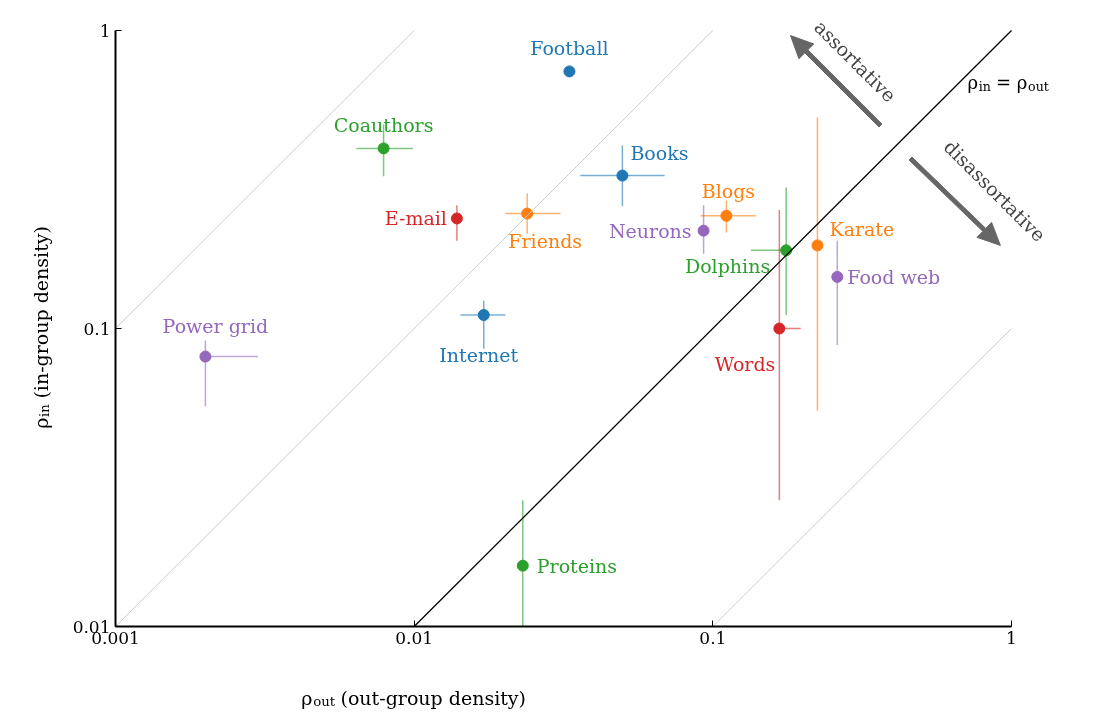 Image resolution: width=1093 pixels, height=715 pixels. What do you see at coordinates (479, 354) in the screenshot?
I see `series-label: Internet` at bounding box center [479, 354].